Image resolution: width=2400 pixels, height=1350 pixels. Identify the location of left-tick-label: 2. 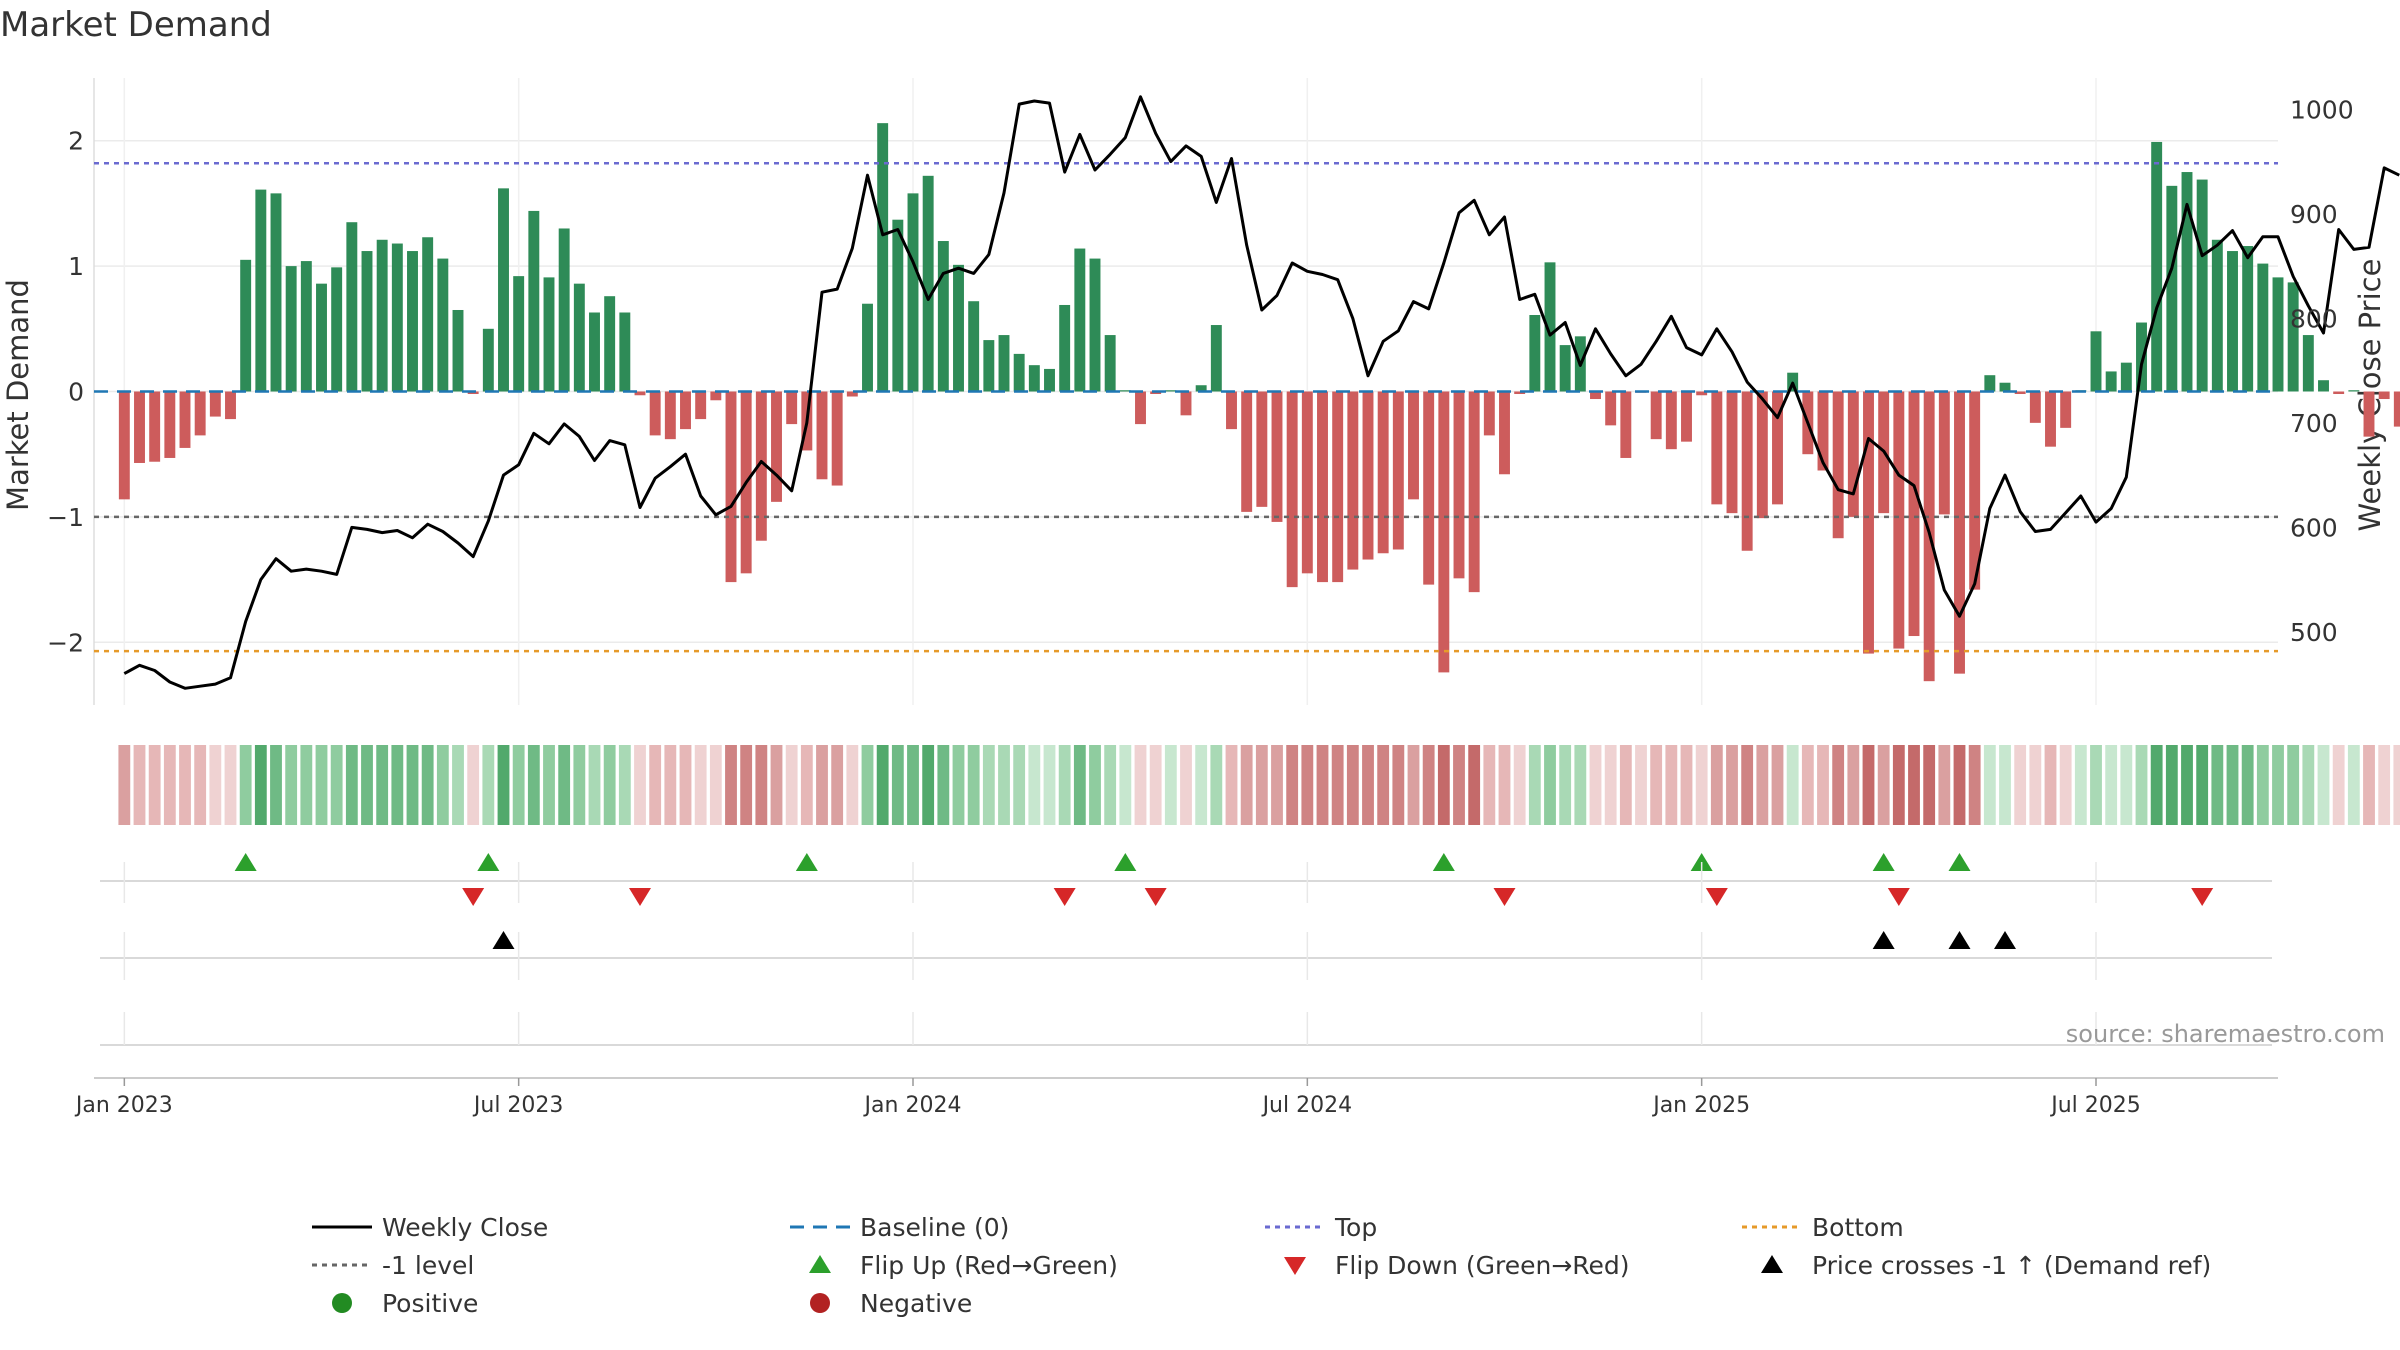
(76, 141).